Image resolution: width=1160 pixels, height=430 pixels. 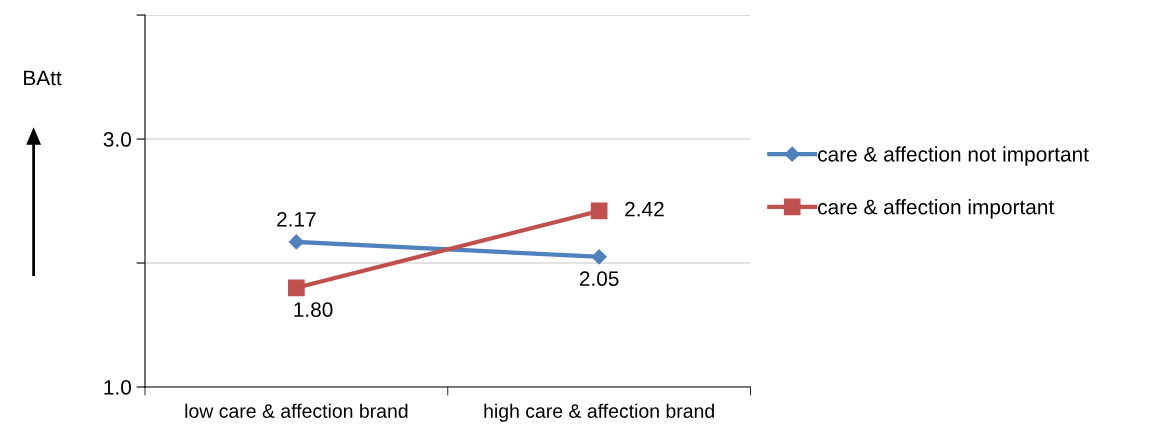 What do you see at coordinates (953, 156) in the screenshot?
I see `legend-label: care & affection not important` at bounding box center [953, 156].